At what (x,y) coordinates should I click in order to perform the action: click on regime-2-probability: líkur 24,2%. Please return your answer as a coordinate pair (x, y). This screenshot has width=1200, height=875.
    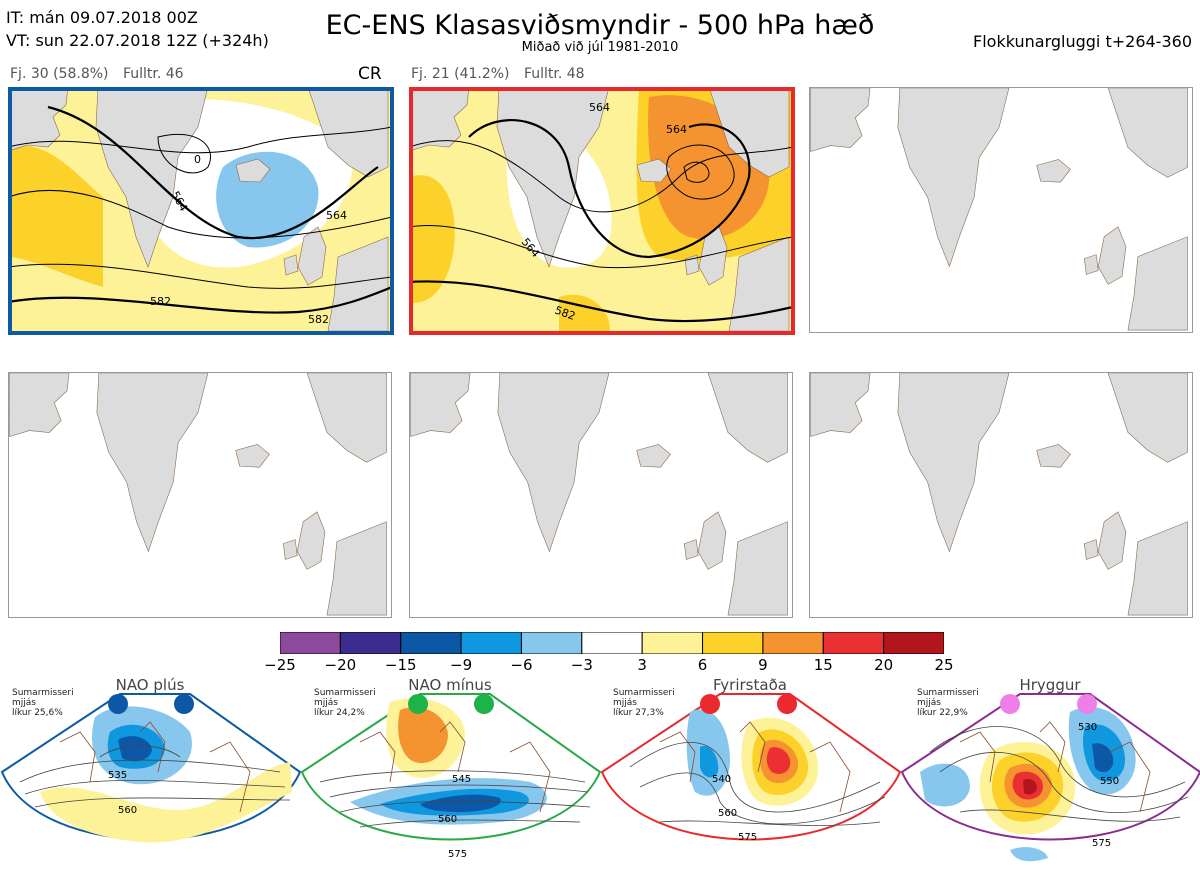
    Looking at the image, I should click on (339, 713).